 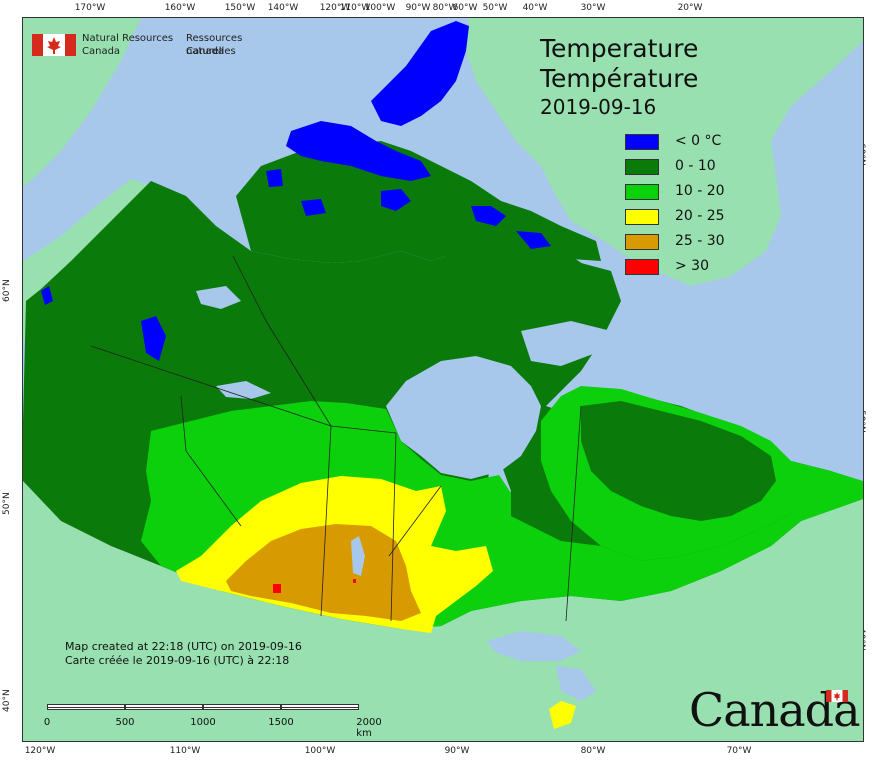 What do you see at coordinates (619, 48) in the screenshot?
I see `title-english: Temperature` at bounding box center [619, 48].